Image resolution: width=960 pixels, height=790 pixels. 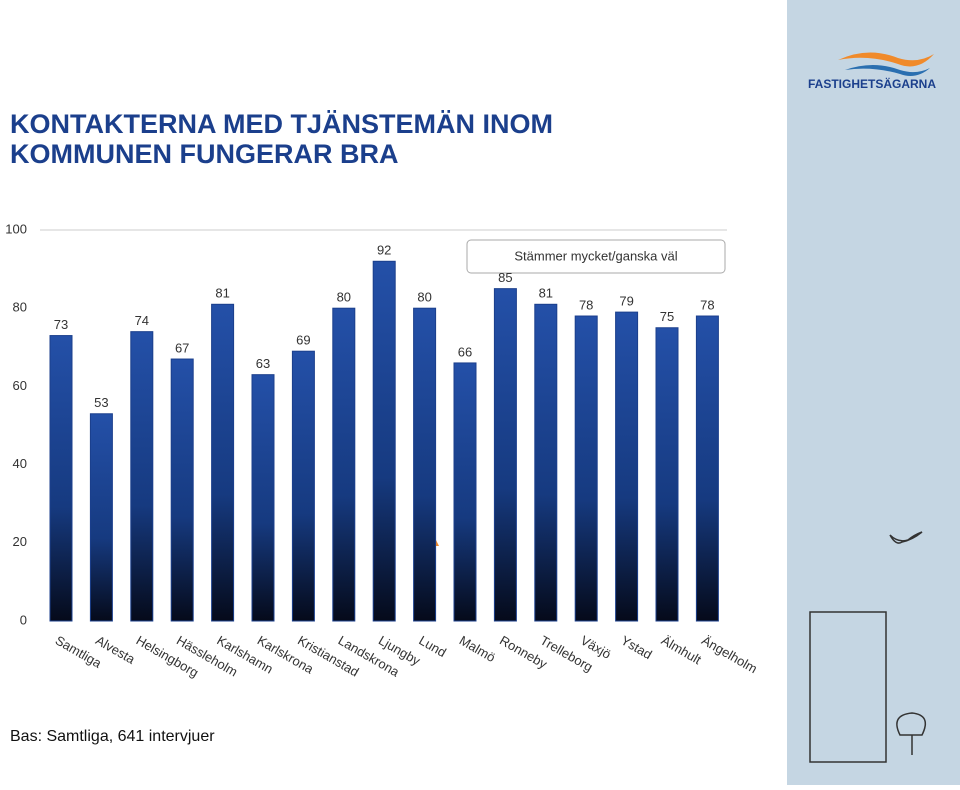 What do you see at coordinates (626, 301) in the screenshot?
I see `value-label: 79` at bounding box center [626, 301].